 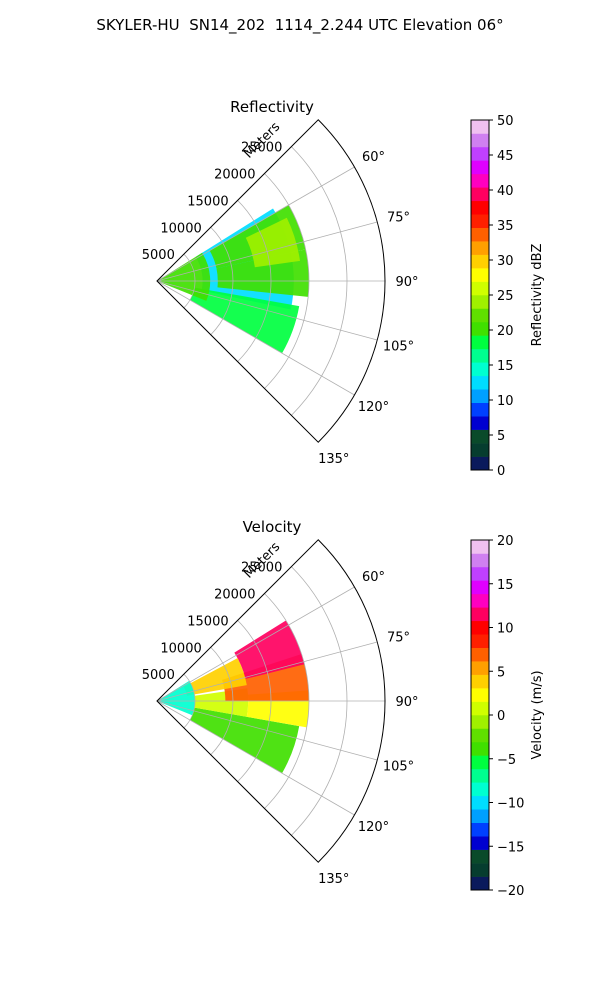 What do you see at coordinates (505, 366) in the screenshot?
I see `colorbar-tick-label: 15` at bounding box center [505, 366].